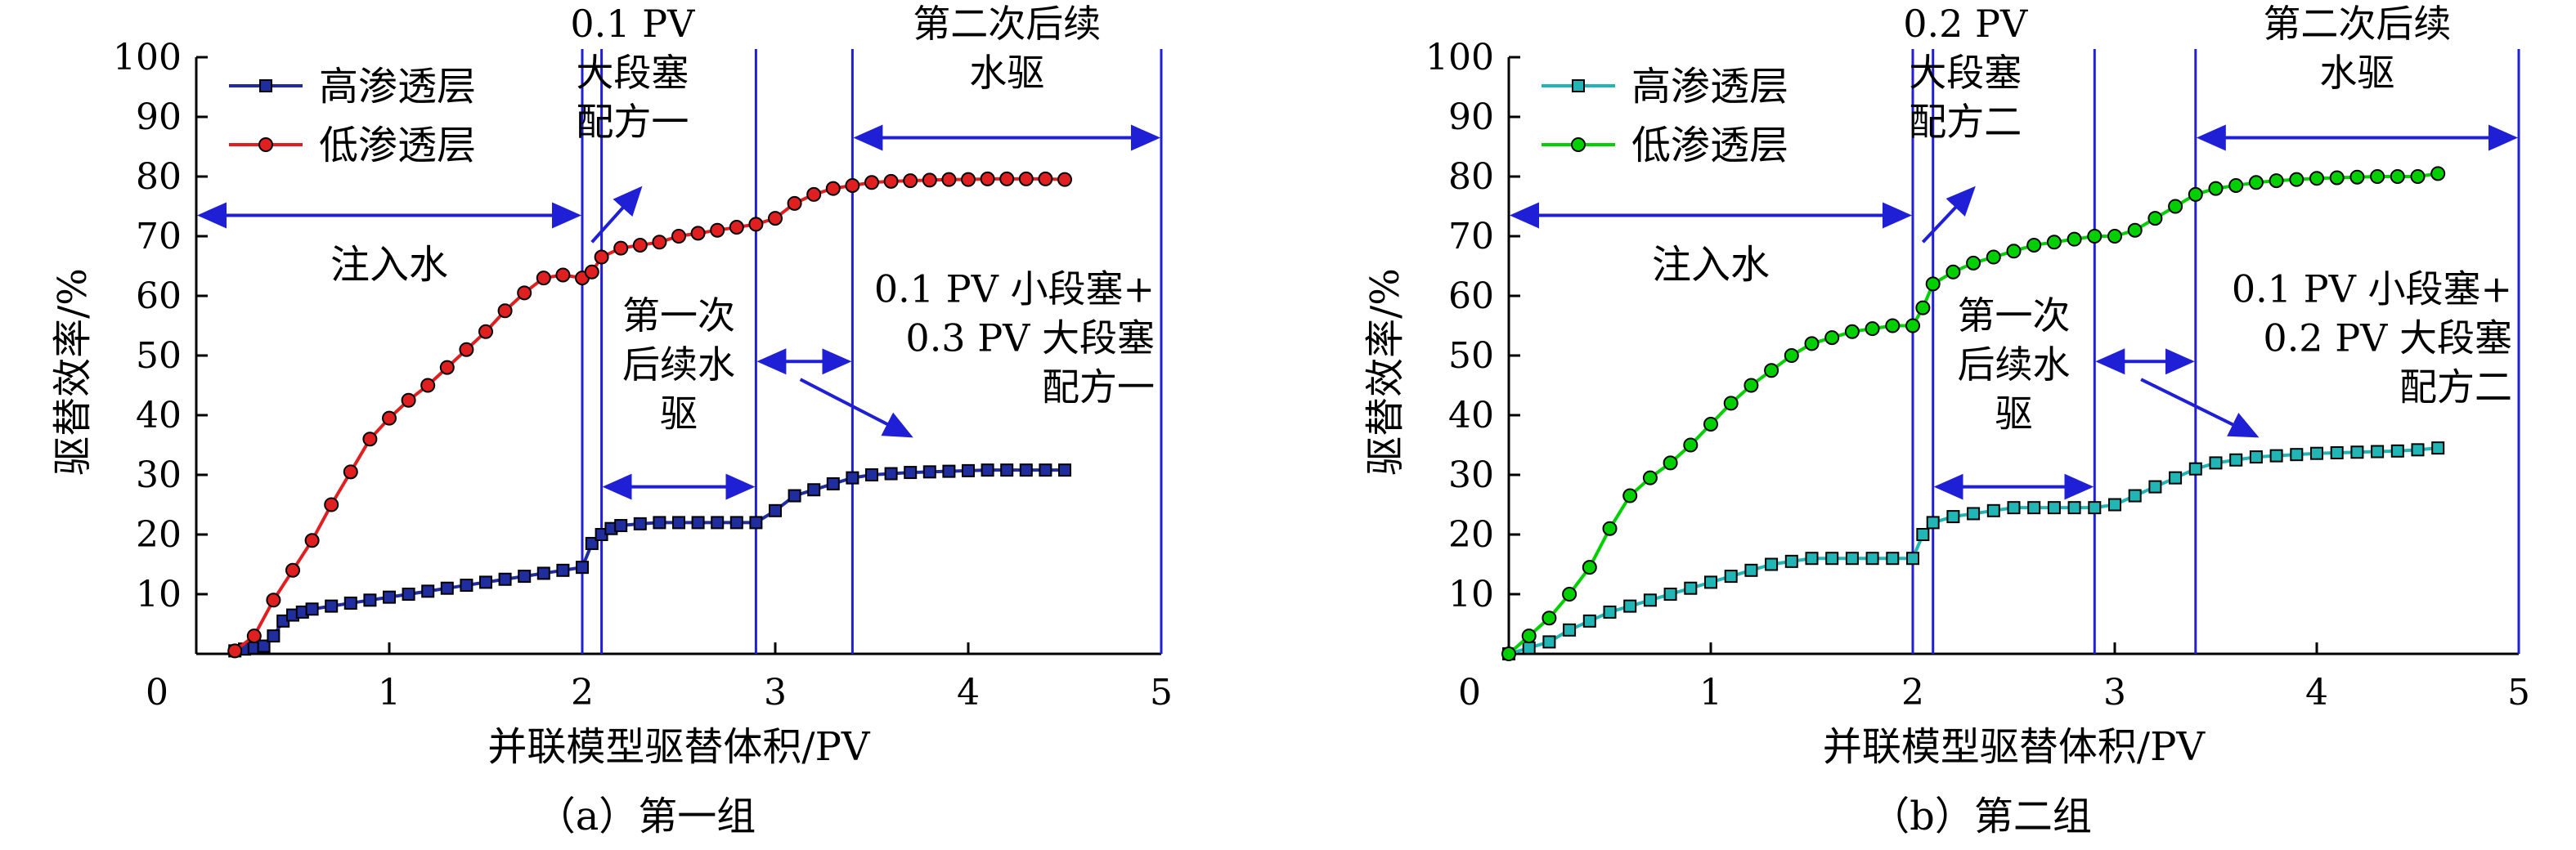 The height and width of the screenshot is (850, 2576). Describe the element at coordinates (1710, 145) in the screenshot. I see `legend-label: 低渗透层` at that location.